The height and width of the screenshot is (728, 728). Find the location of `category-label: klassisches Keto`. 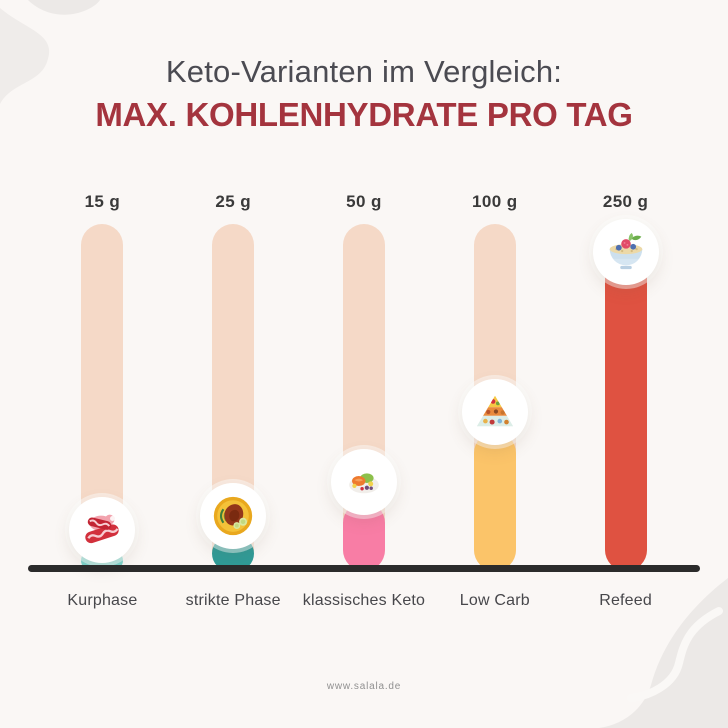

category-label: klassisches Keto is located at coordinates (364, 600).